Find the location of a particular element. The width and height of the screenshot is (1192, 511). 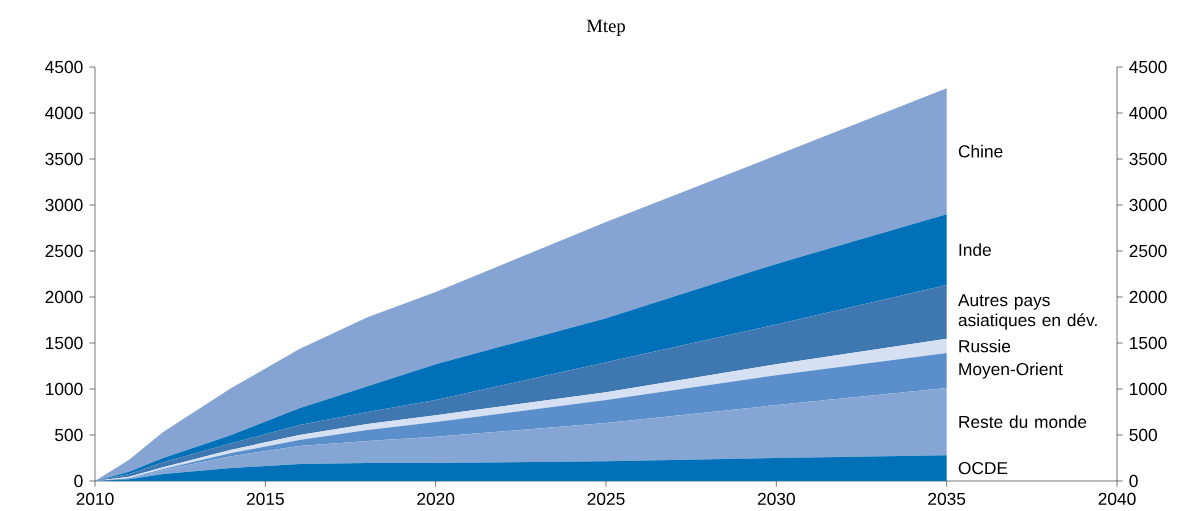

y2-tick-label: 2500 is located at coordinates (1148, 251).